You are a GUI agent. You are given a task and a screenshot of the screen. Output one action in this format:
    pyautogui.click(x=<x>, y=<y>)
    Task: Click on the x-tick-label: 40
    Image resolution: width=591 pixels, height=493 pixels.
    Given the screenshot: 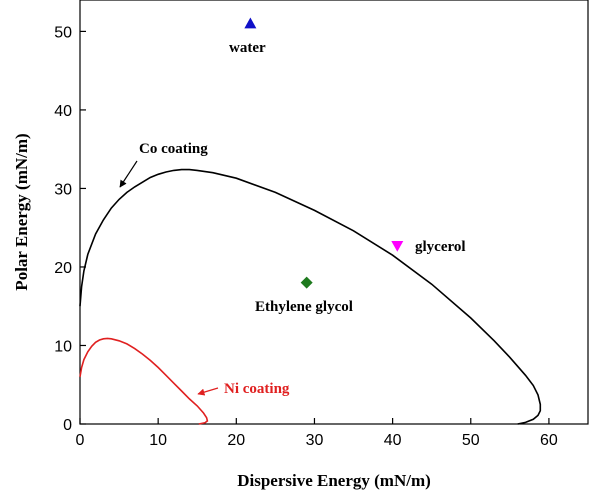 What is the action you would take?
    pyautogui.click(x=393, y=440)
    